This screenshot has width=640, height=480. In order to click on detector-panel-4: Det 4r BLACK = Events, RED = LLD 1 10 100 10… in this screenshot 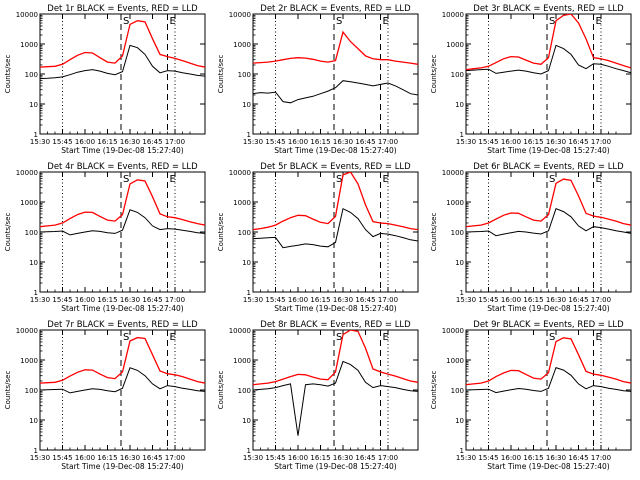, I will do `click(105, 237)`.